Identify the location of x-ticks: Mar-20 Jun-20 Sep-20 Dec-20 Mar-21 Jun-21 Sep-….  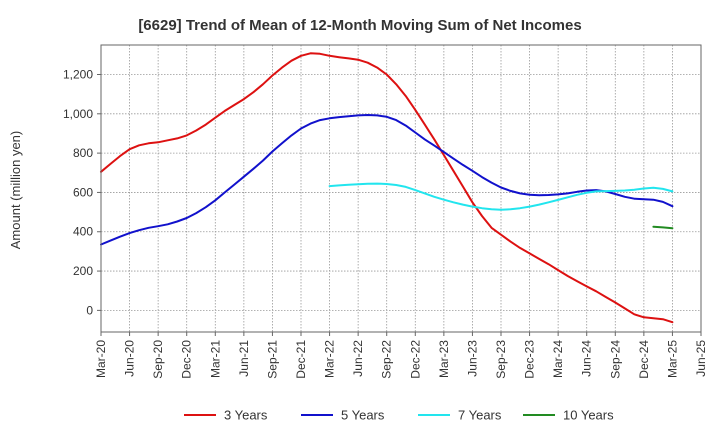
(401, 355).